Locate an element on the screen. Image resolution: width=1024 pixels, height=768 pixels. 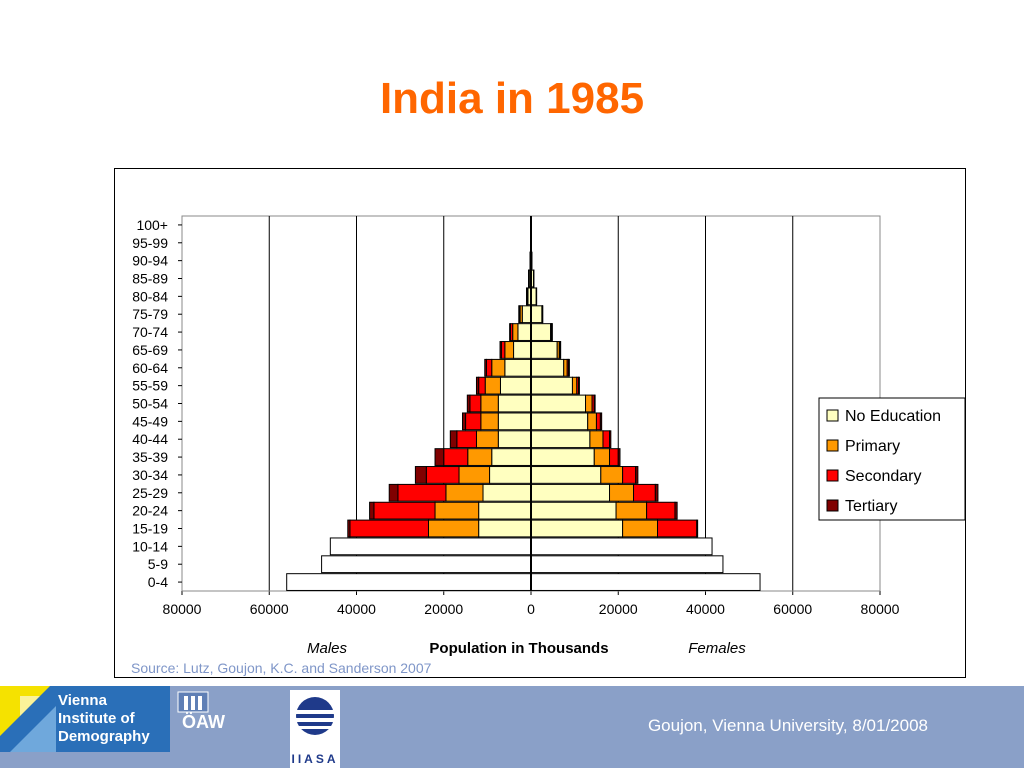
slide-title: India in 1985 is located at coordinates (512, 98).